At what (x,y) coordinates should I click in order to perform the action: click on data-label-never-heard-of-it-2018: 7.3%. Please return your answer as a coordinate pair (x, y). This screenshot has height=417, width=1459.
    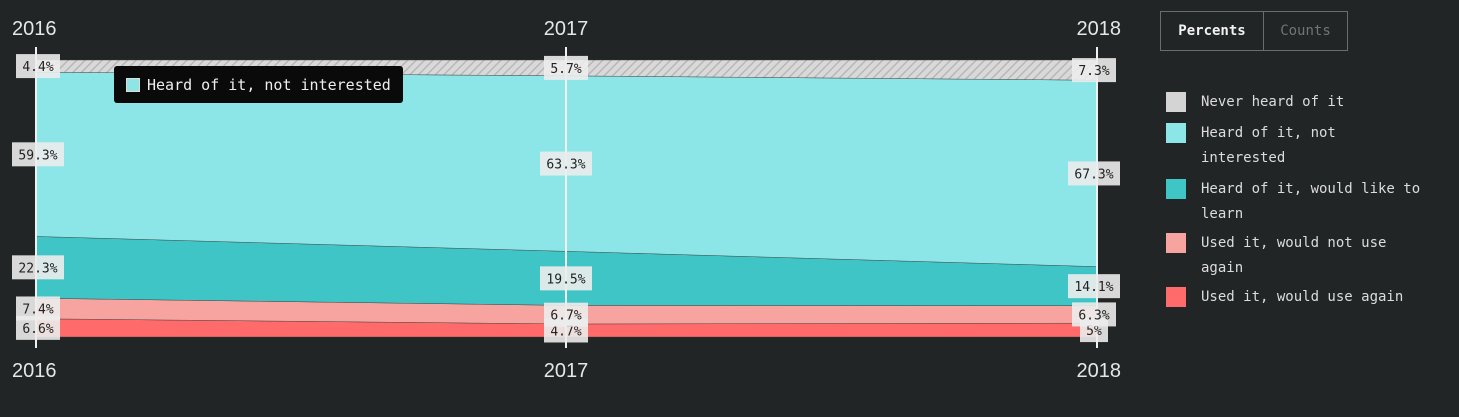
    Looking at the image, I should click on (1094, 70).